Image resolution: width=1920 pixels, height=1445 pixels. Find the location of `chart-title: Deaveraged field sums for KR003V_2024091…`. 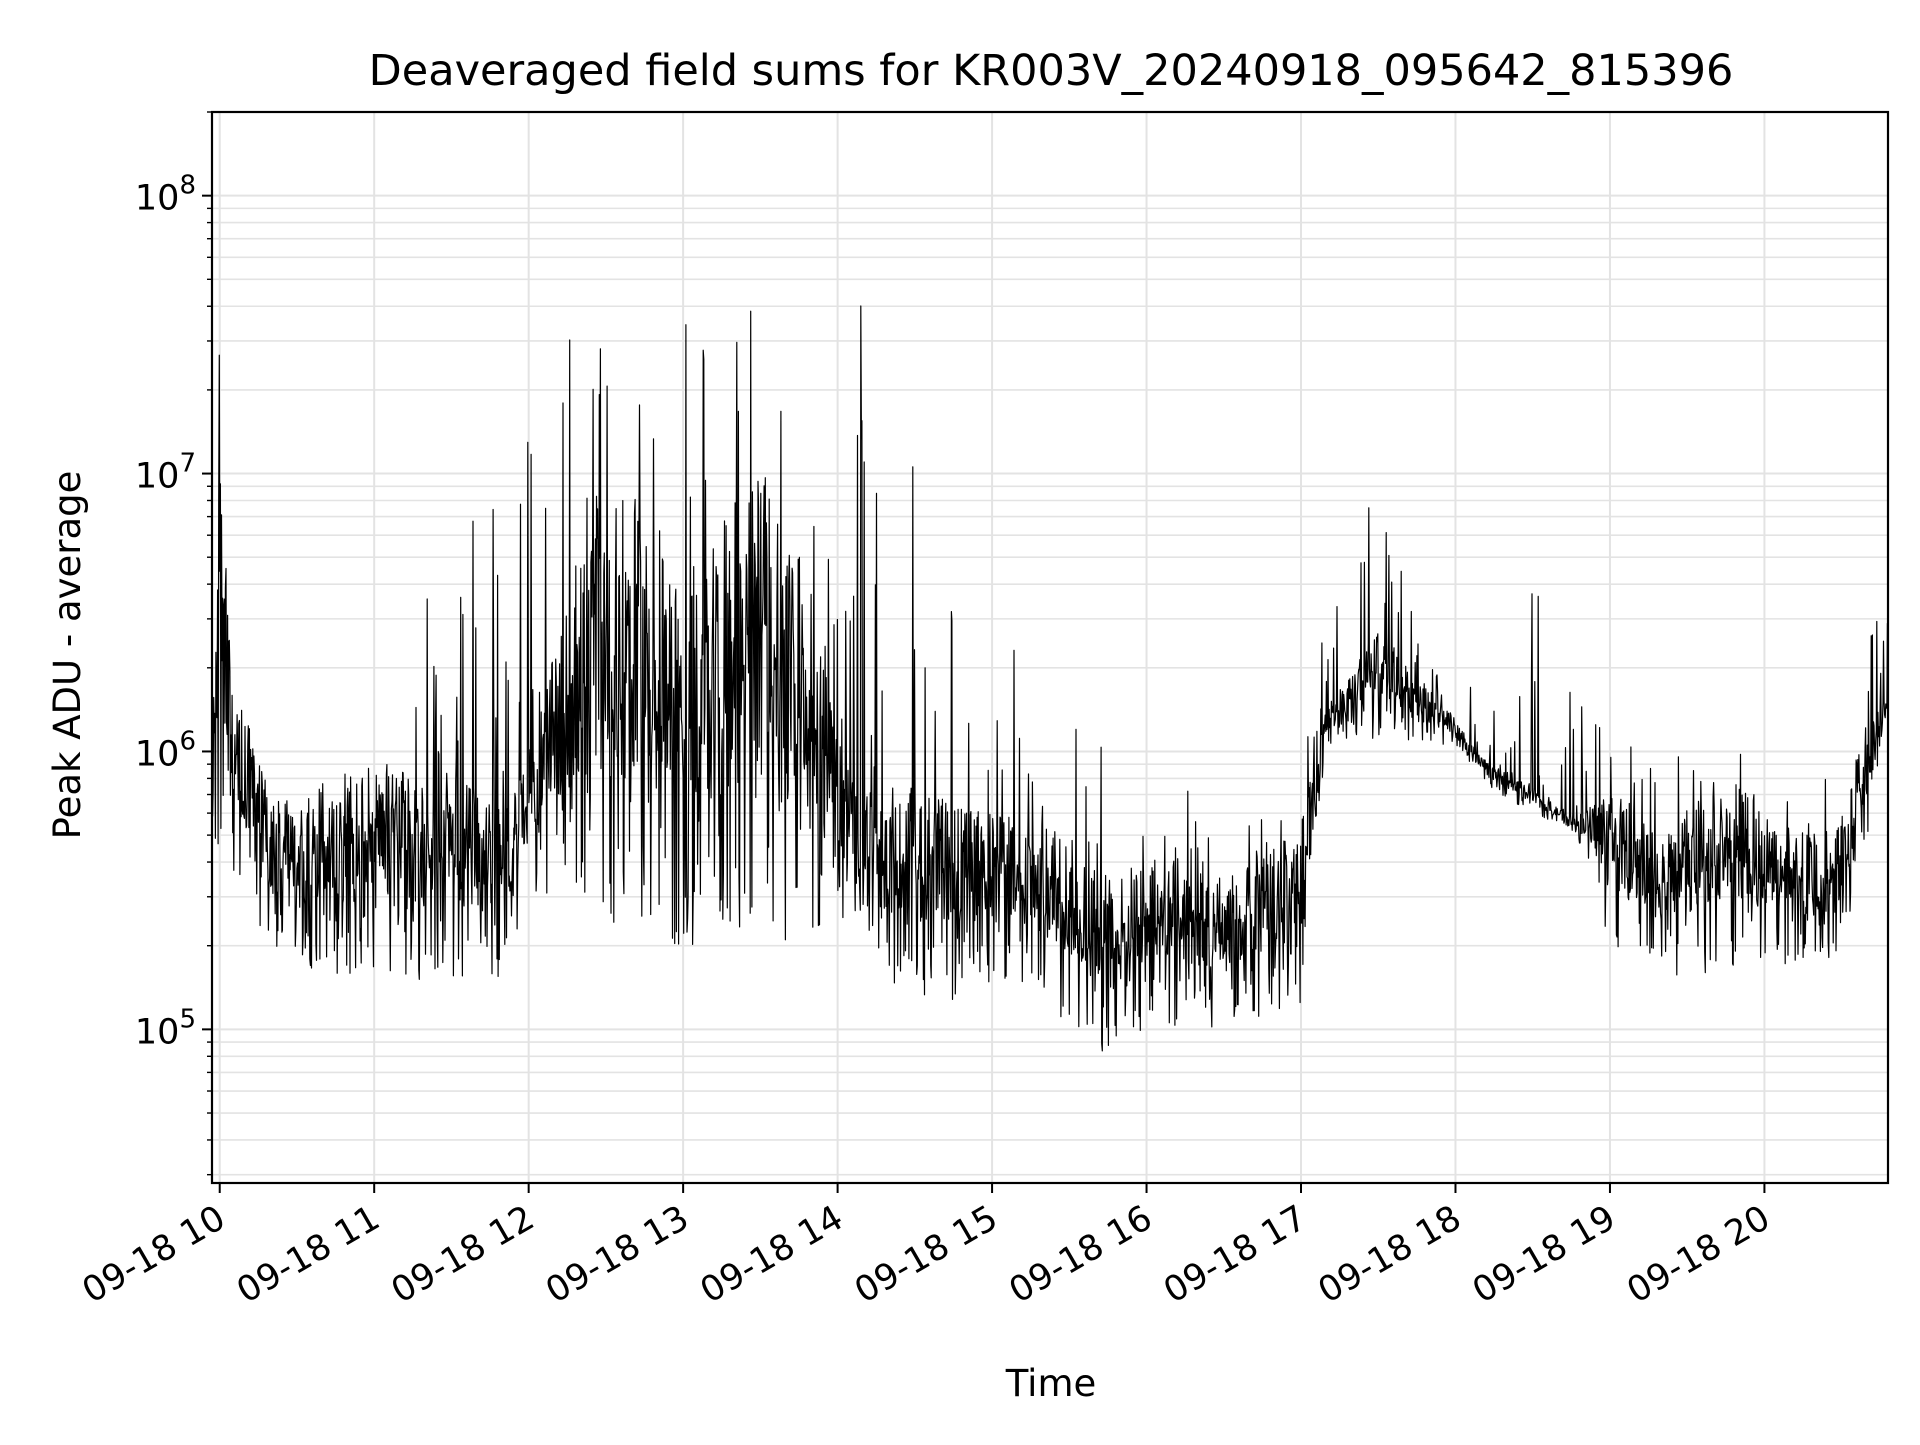

chart-title: Deaveraged field sums for KR003V_2024091… is located at coordinates (1051, 71).